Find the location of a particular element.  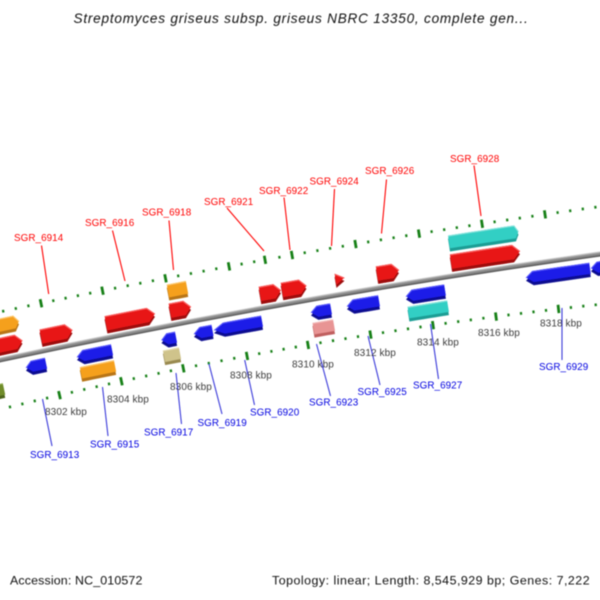

svg-text: SGR_6922 is located at coordinates (283, 191).